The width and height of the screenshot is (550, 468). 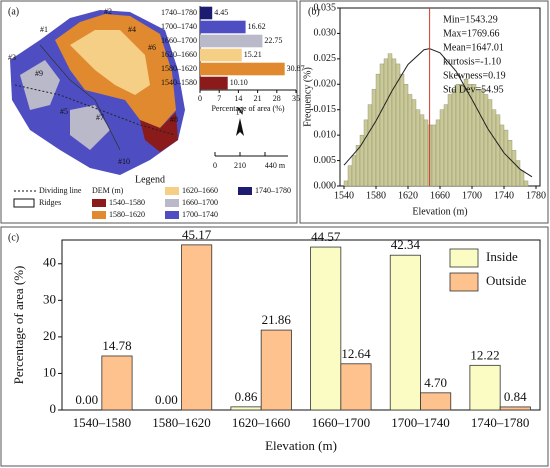 What do you see at coordinates (314, 11) in the screenshot?
I see `panel-label: (b)` at bounding box center [314, 11].